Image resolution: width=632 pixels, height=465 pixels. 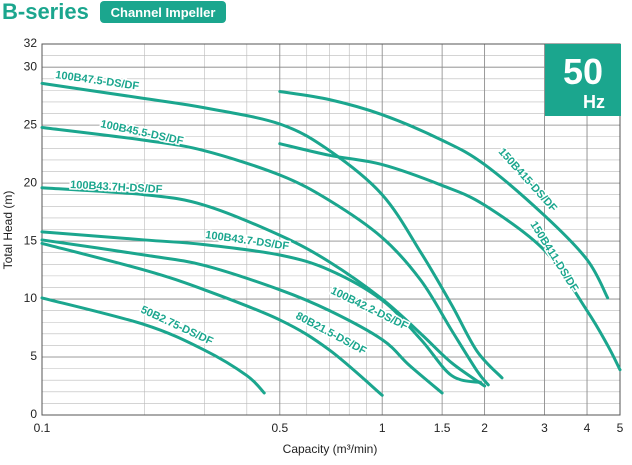 What do you see at coordinates (382, 428) in the screenshot?
I see `x-tick-label: 1` at bounding box center [382, 428].